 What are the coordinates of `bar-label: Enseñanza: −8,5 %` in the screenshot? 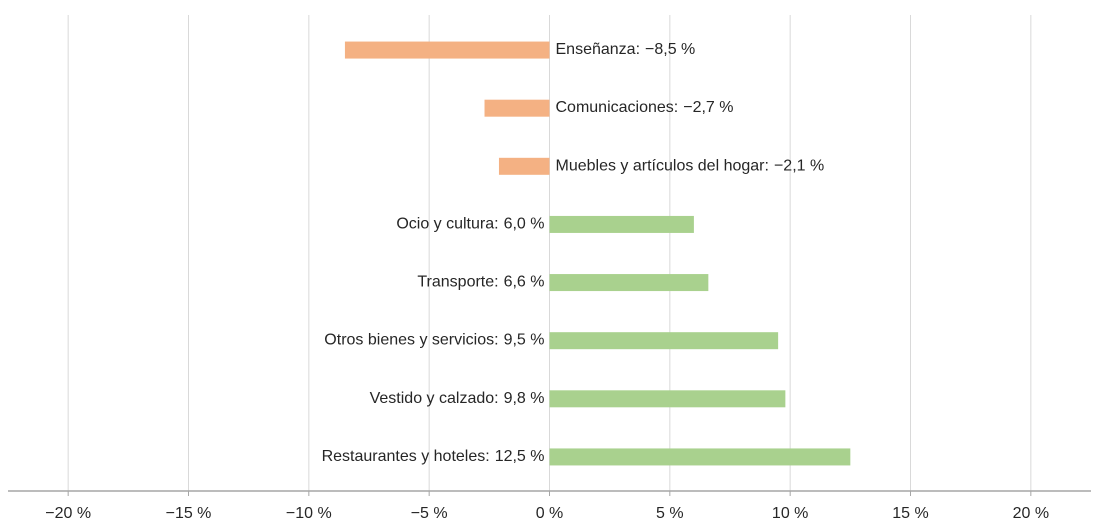 It's located at (626, 49).